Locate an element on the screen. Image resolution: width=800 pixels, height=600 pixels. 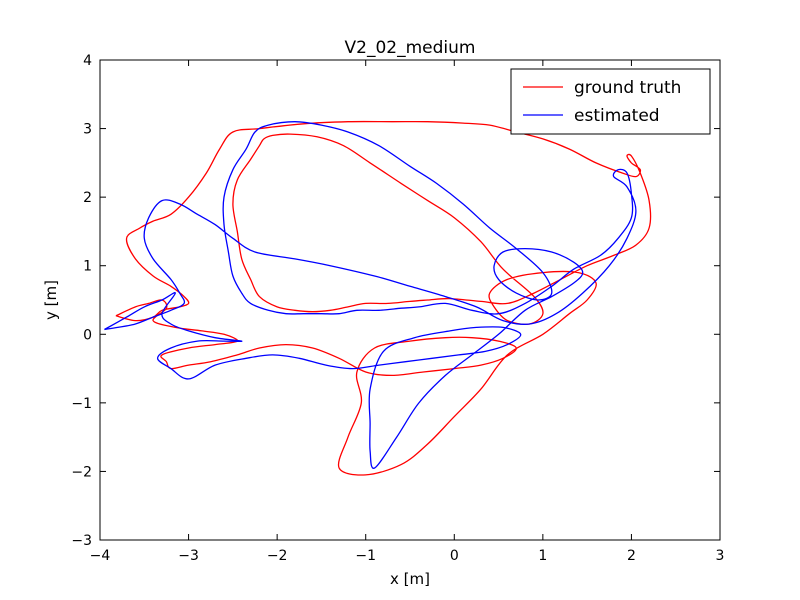
y-tick-label: 4 is located at coordinates (87, 61).